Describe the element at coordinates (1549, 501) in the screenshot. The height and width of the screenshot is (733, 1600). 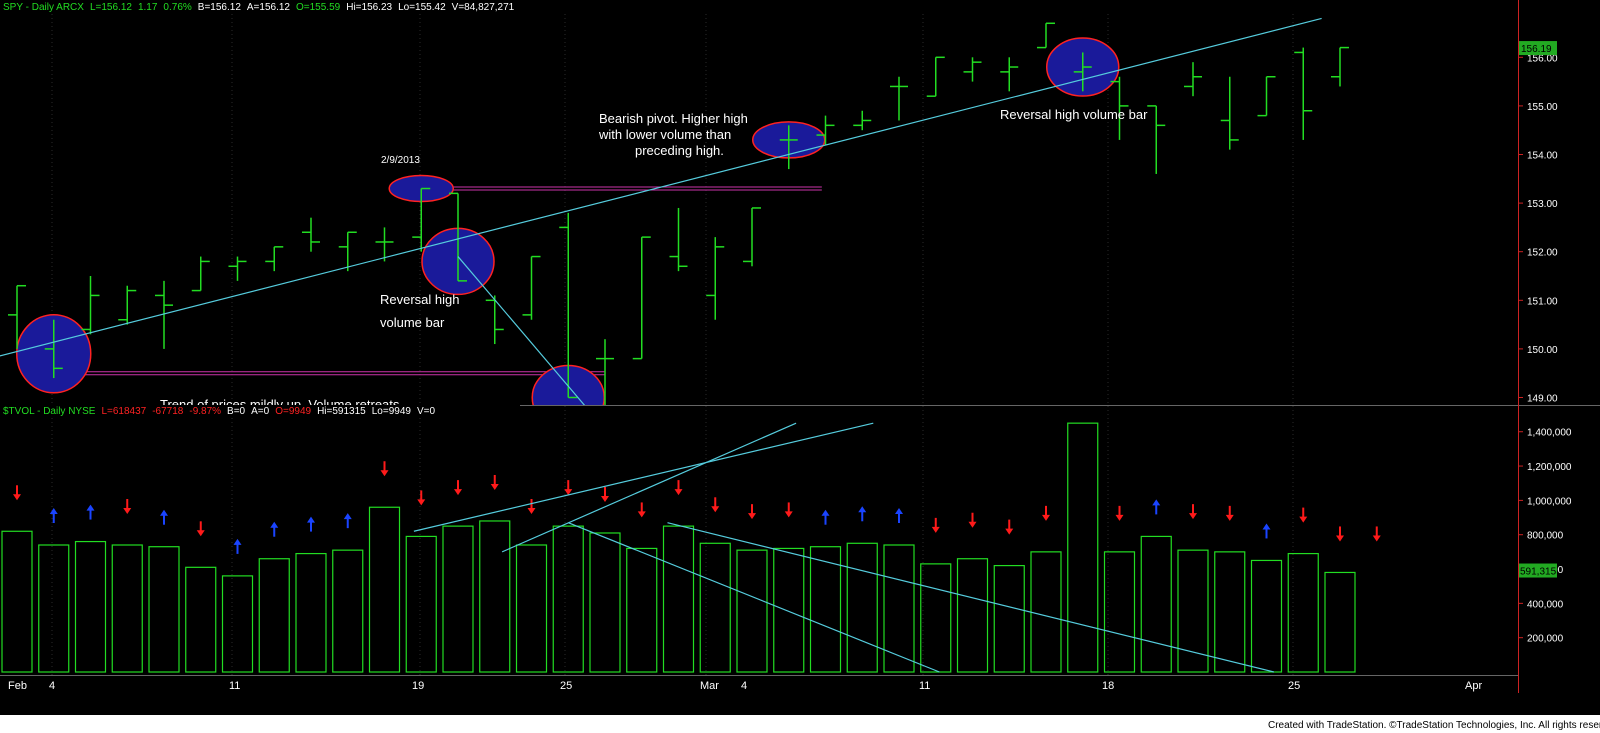
I see `volume-axis-tick-label: 1,000,000` at that location.